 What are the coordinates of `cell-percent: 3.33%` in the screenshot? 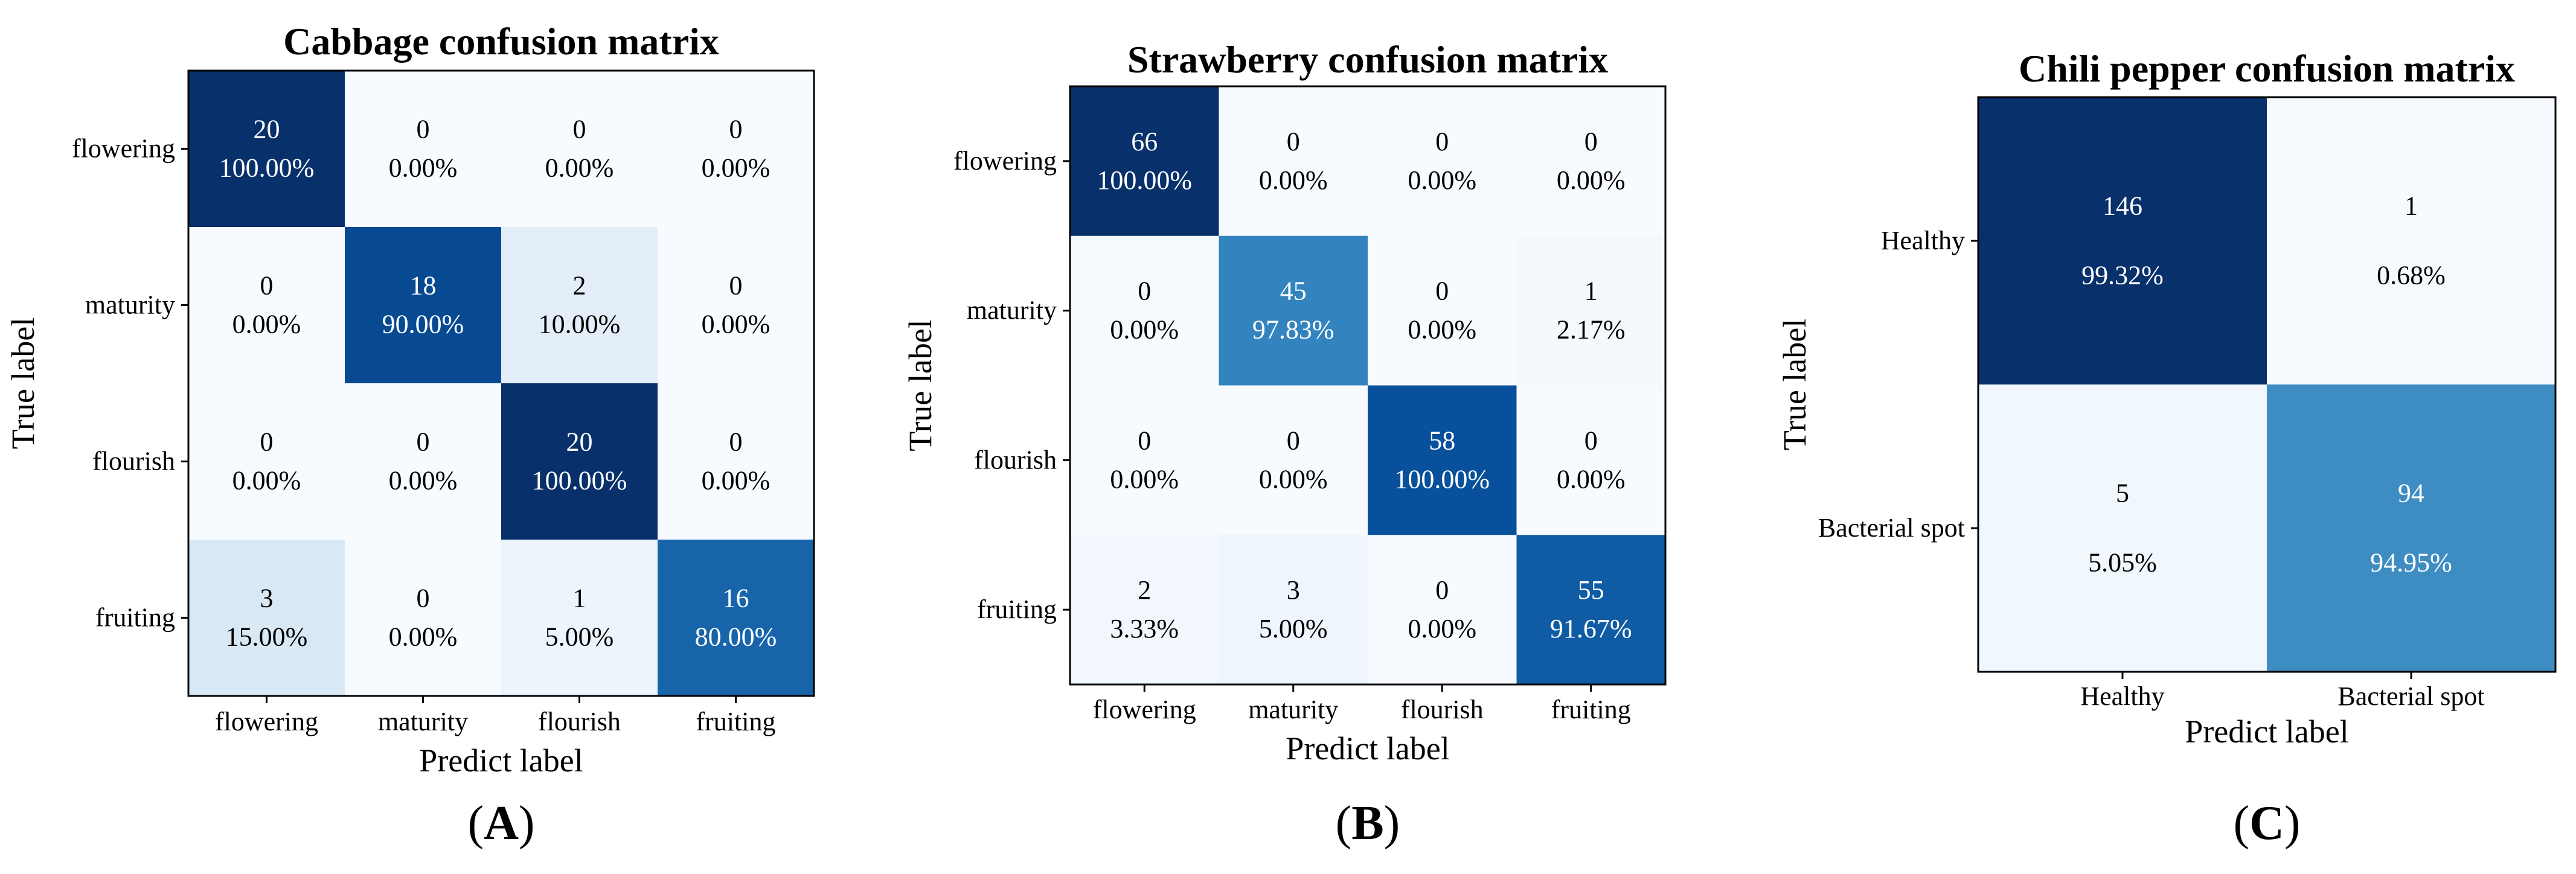 It's located at (1144, 628).